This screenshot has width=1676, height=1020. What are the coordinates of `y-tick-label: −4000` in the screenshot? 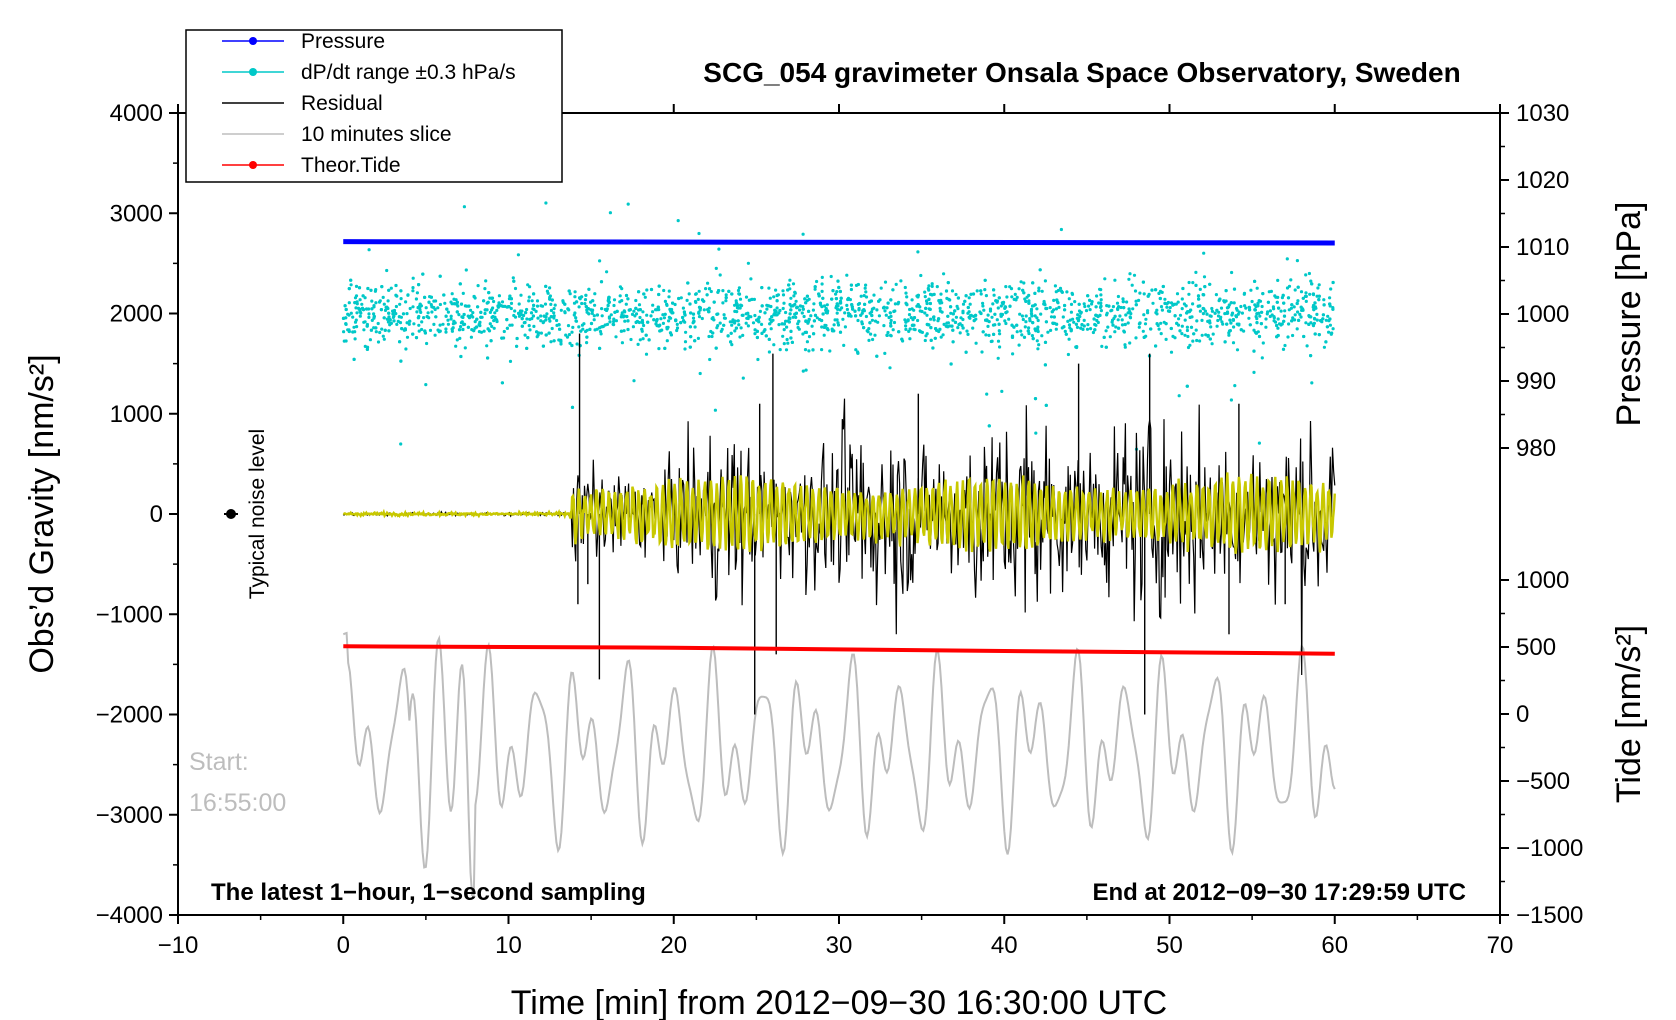 It's located at (129, 915).